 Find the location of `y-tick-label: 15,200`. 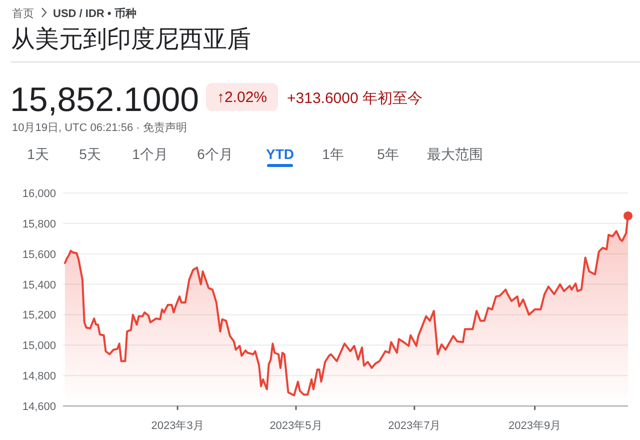

y-tick-label: 15,200 is located at coordinates (39, 316).